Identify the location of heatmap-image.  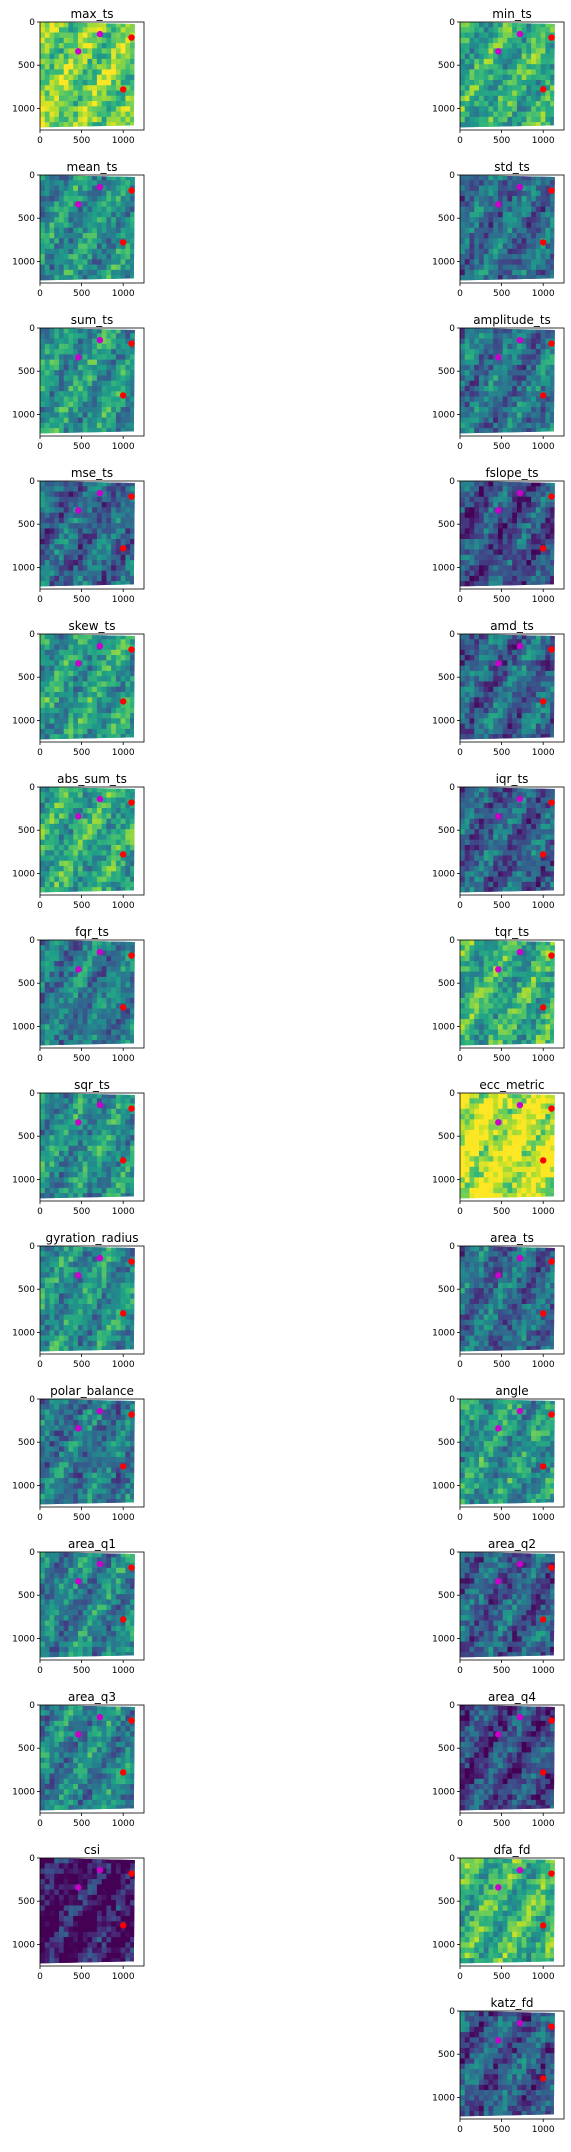
(87, 687).